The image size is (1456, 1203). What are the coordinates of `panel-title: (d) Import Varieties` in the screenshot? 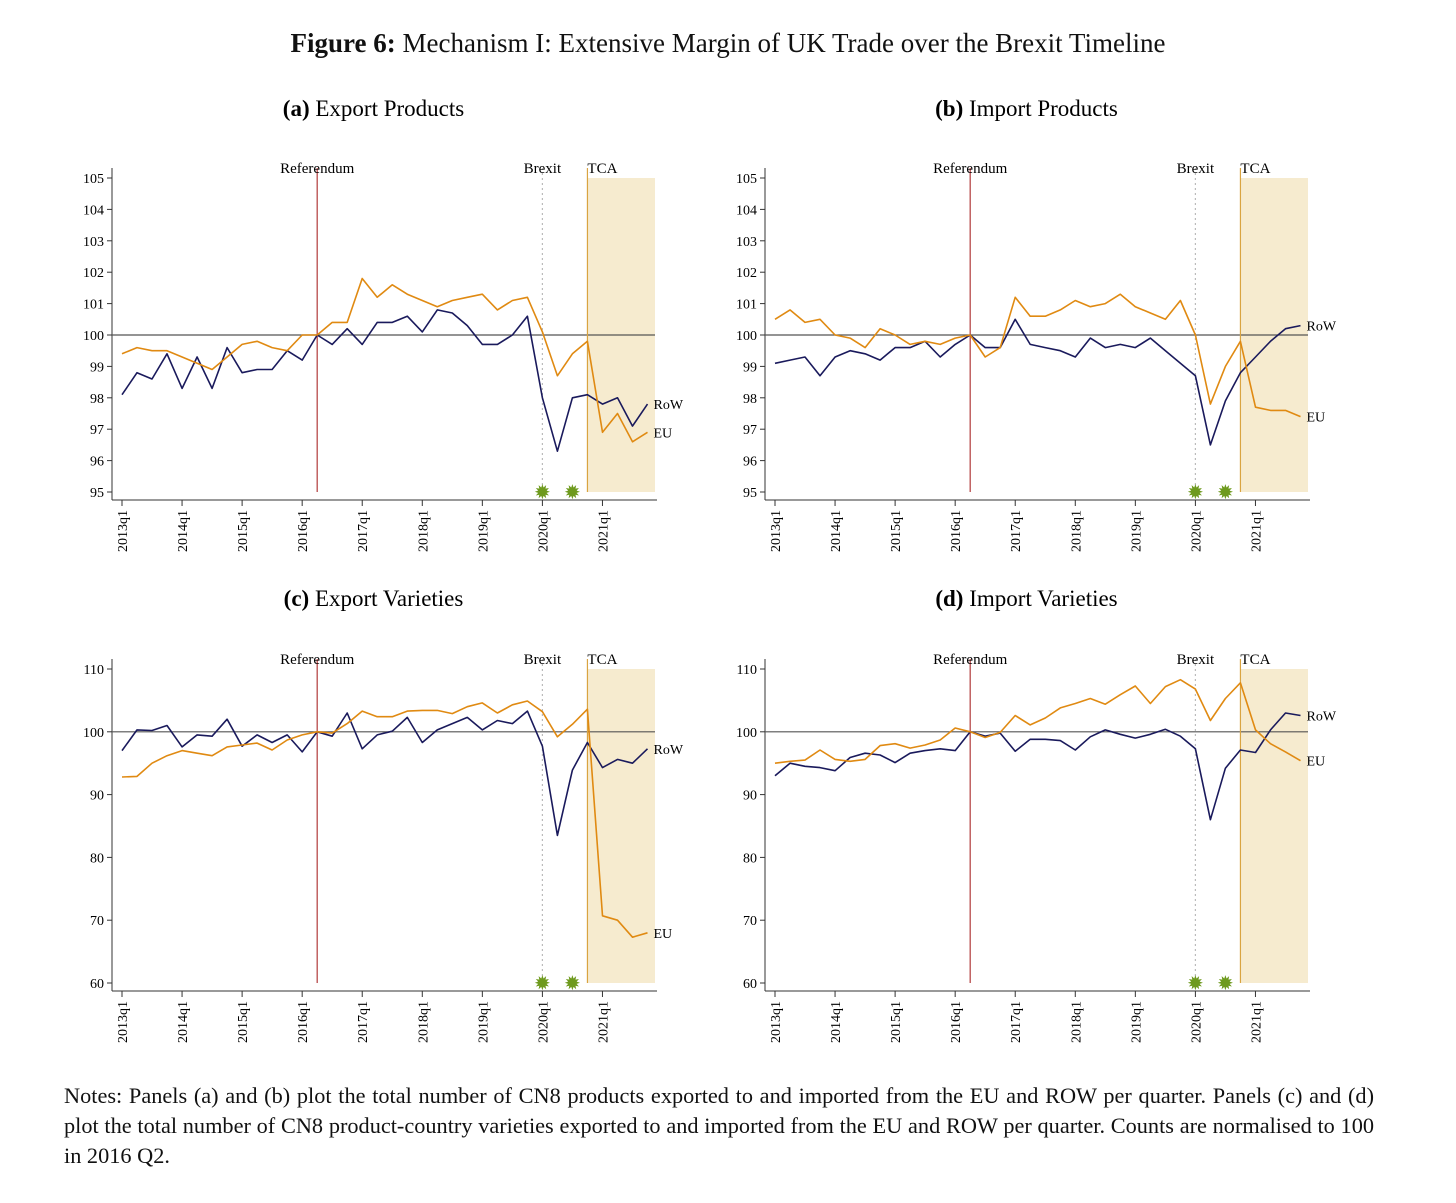 It's located at (1026, 598).